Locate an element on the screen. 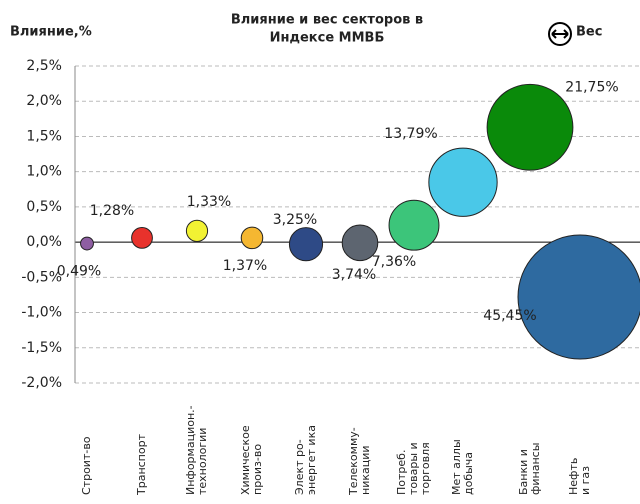 This screenshot has height=504, width=640. chart-title: Индексе ММВБ is located at coordinates (327, 38).